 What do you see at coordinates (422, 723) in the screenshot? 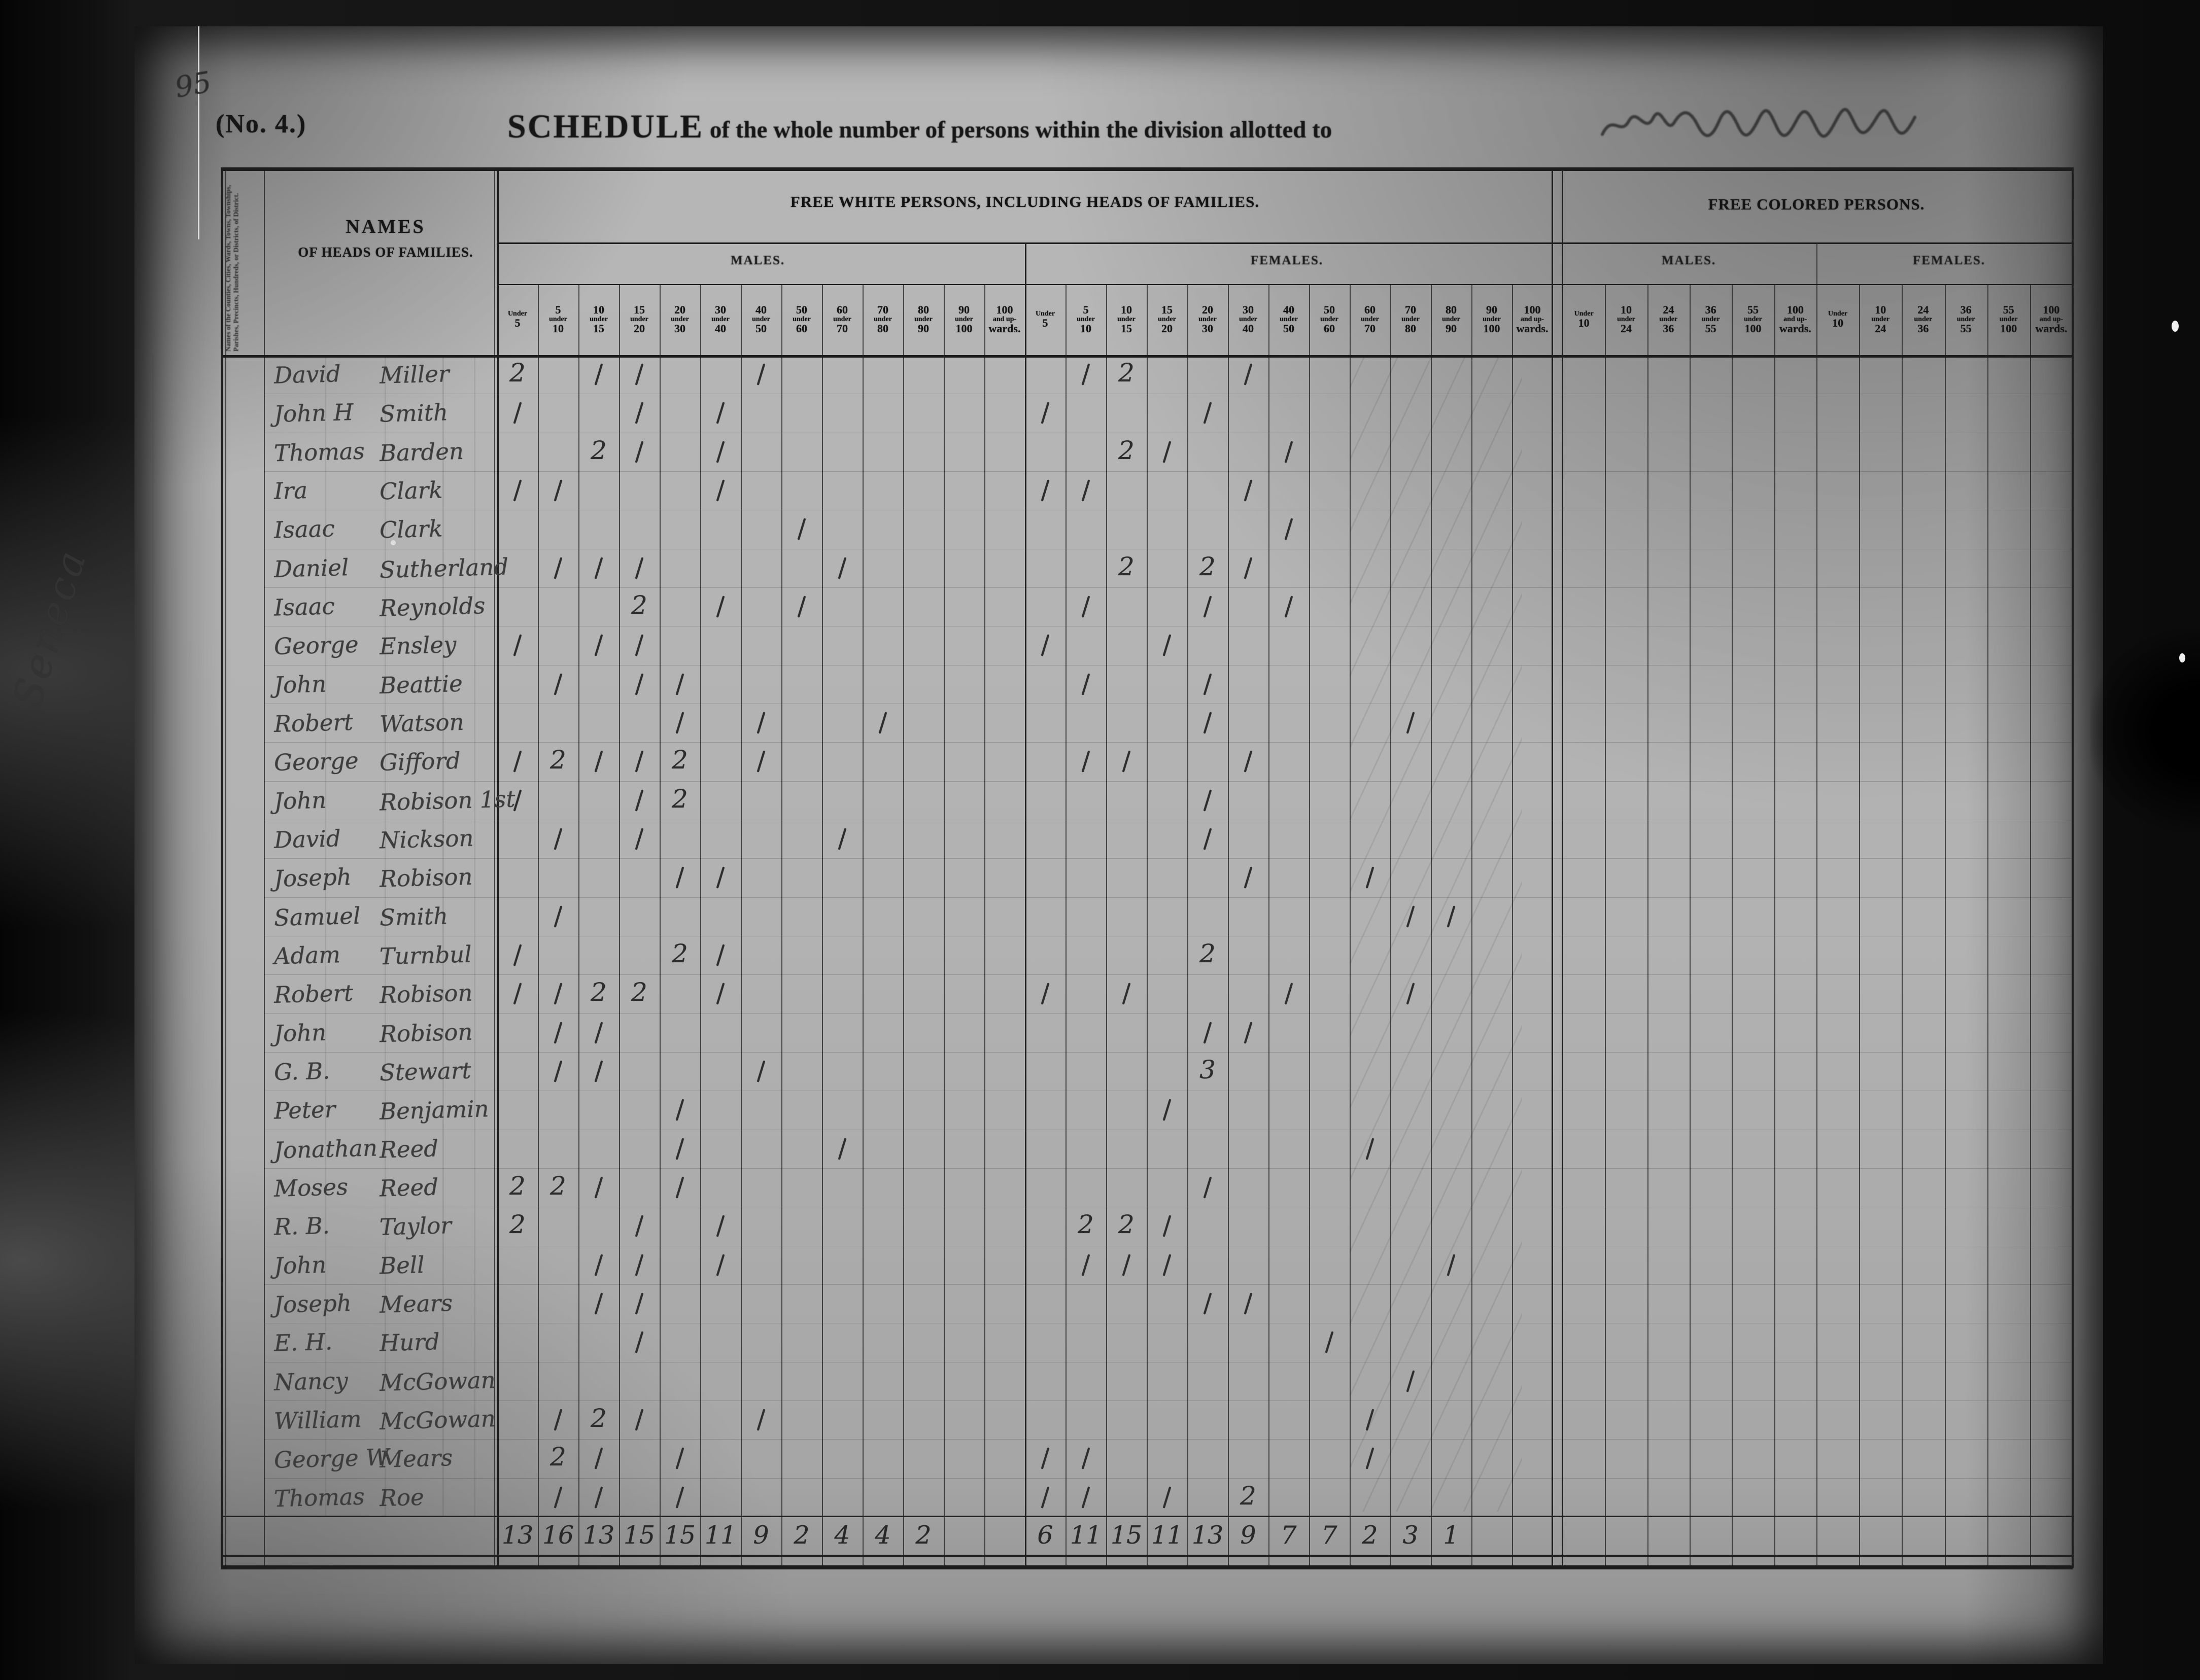
I see `head-of-family-surname: Watson` at bounding box center [422, 723].